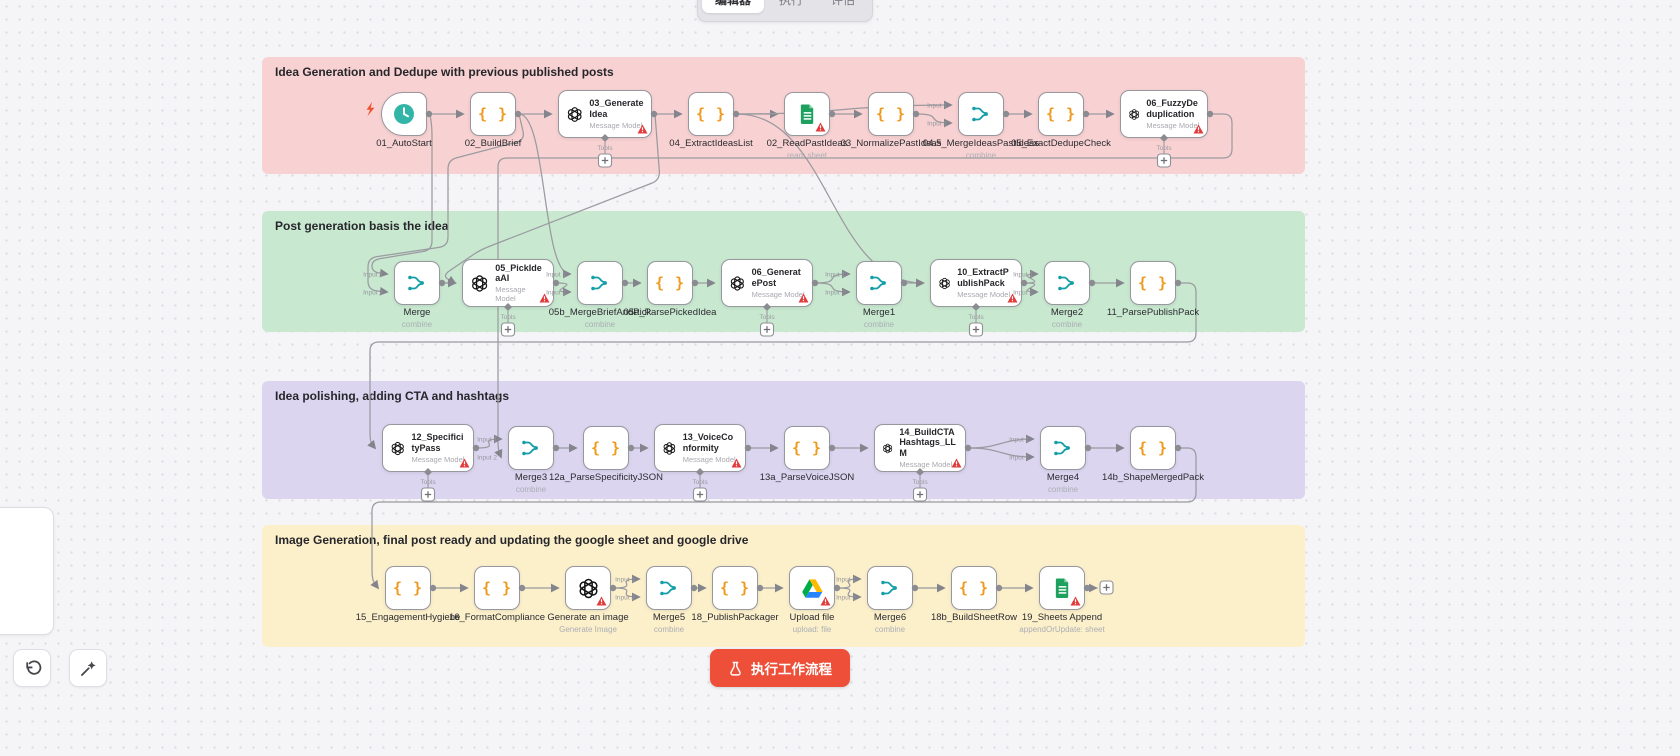 The image size is (1680, 756). I want to click on google-sheets-icon, so click(1061, 588).